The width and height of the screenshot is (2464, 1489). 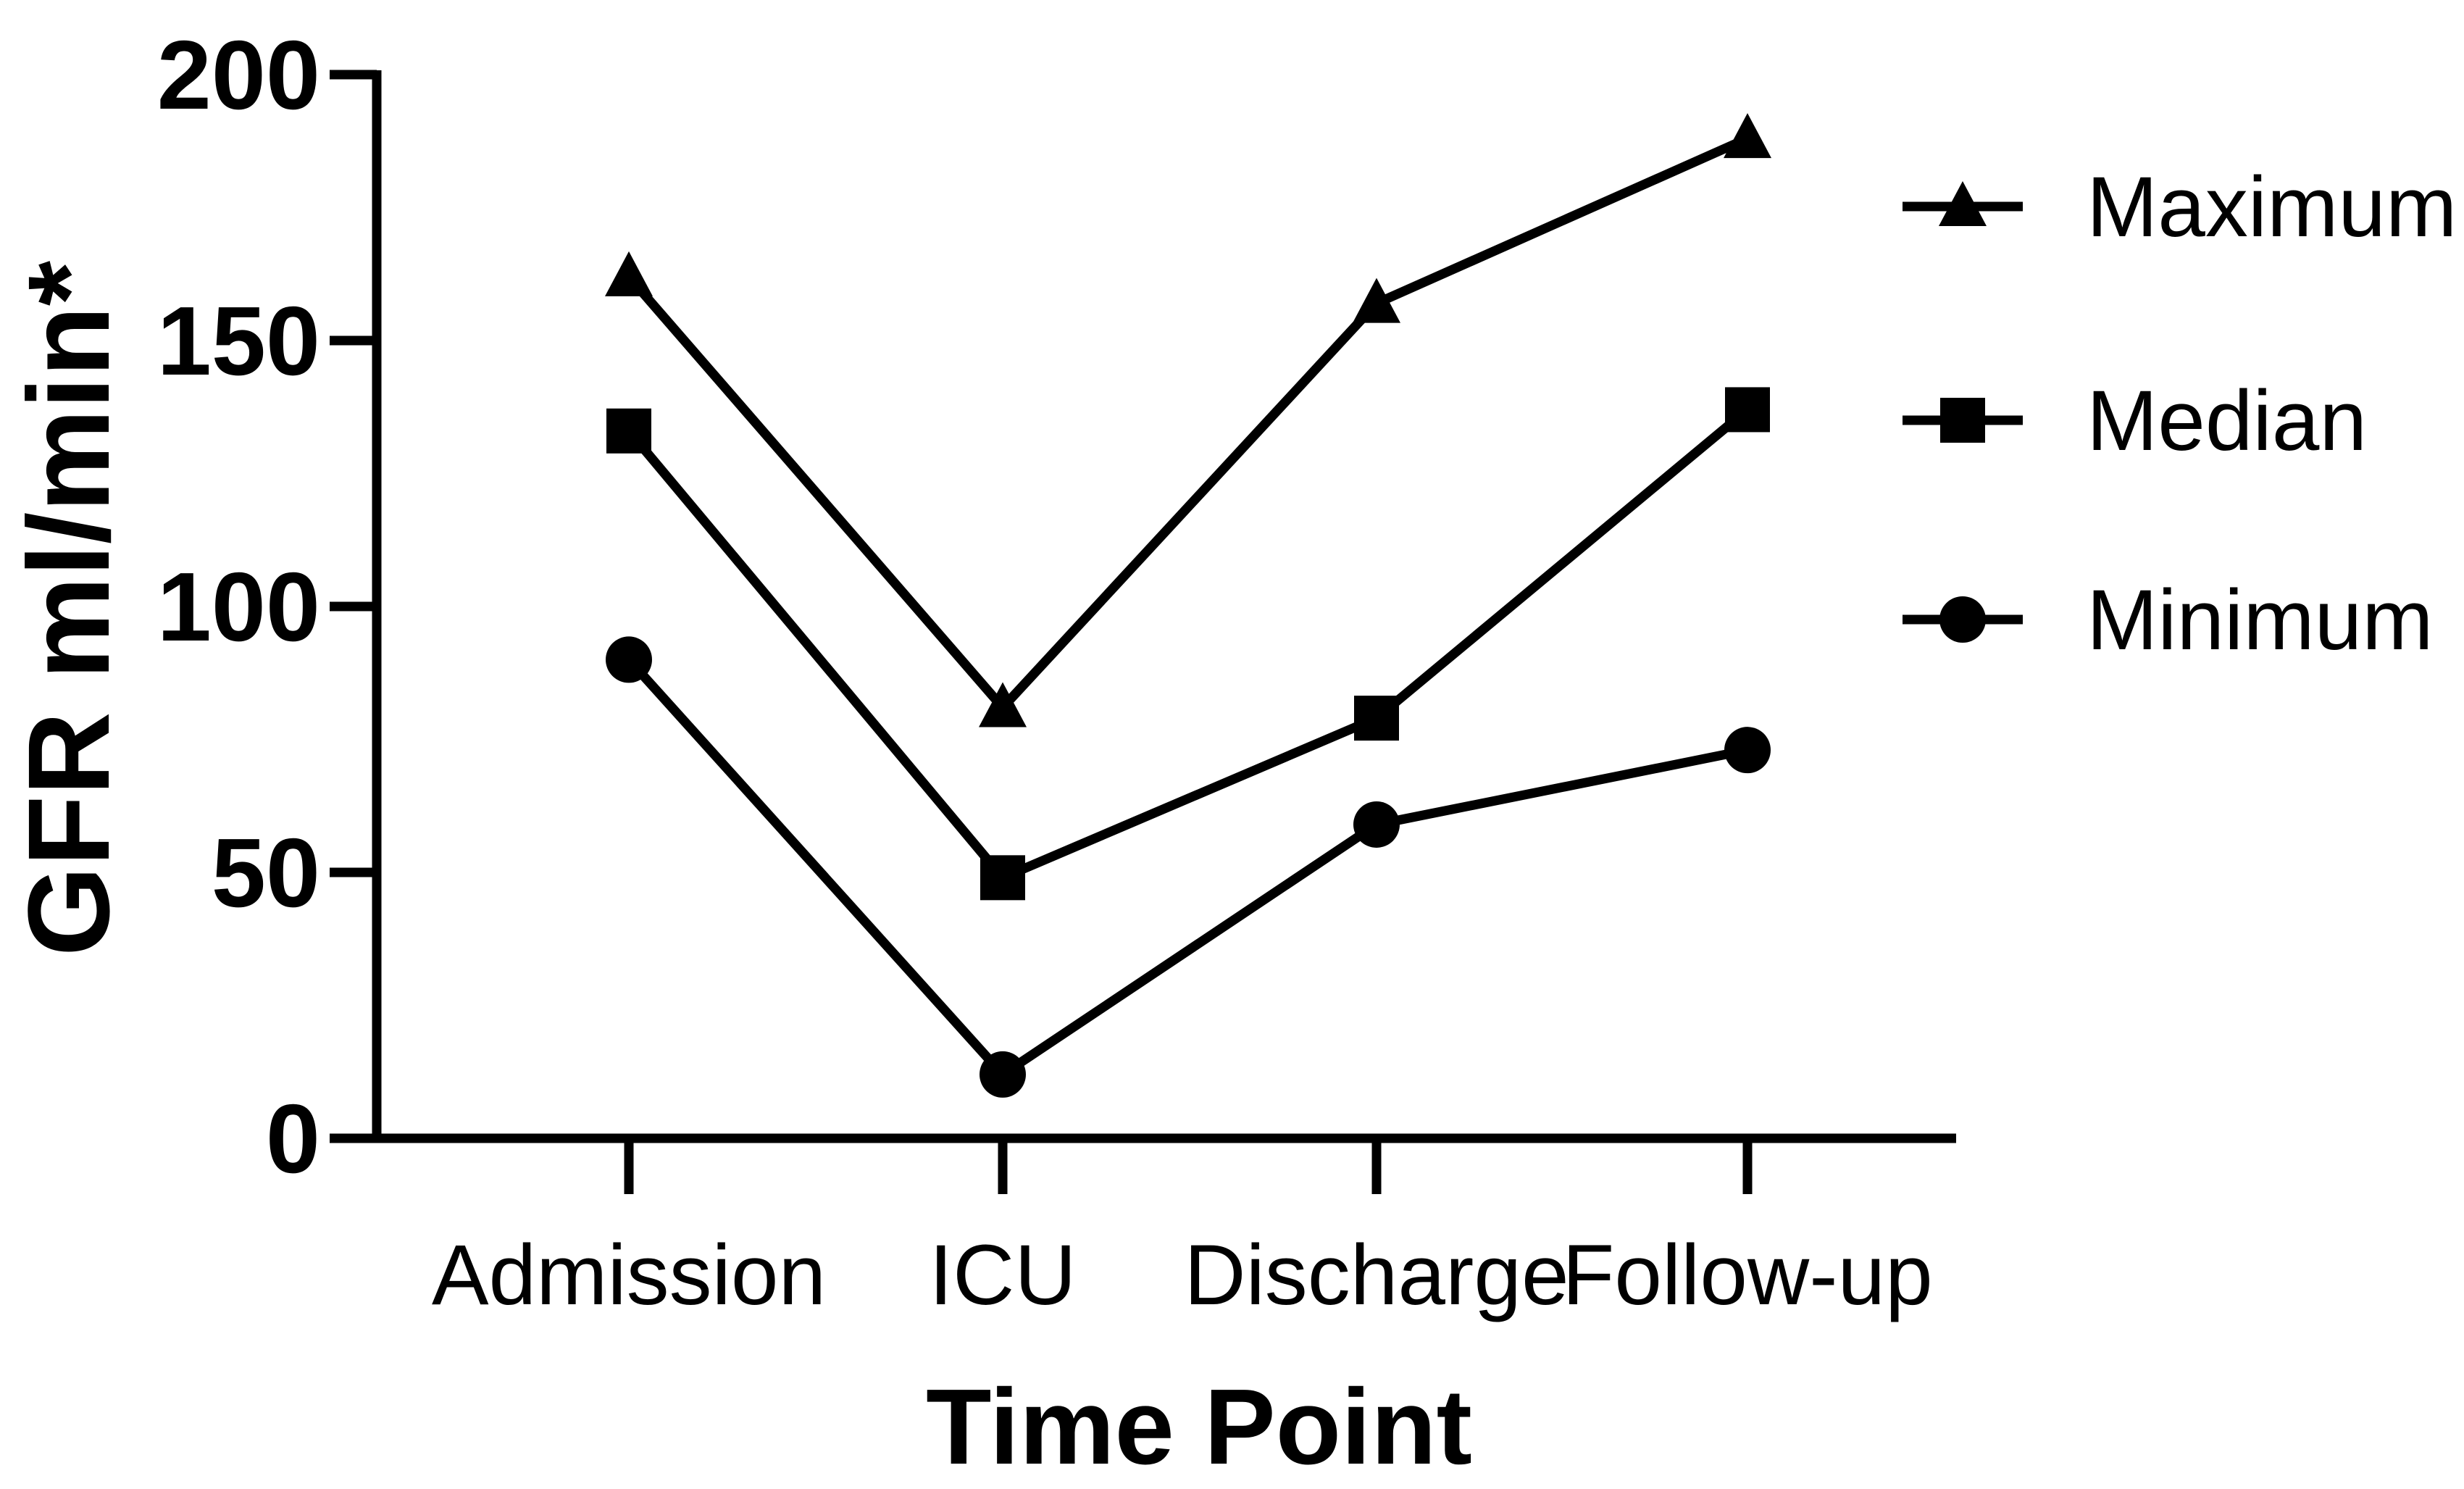 I want to click on y-tick-label-150: 150, so click(x=238, y=341).